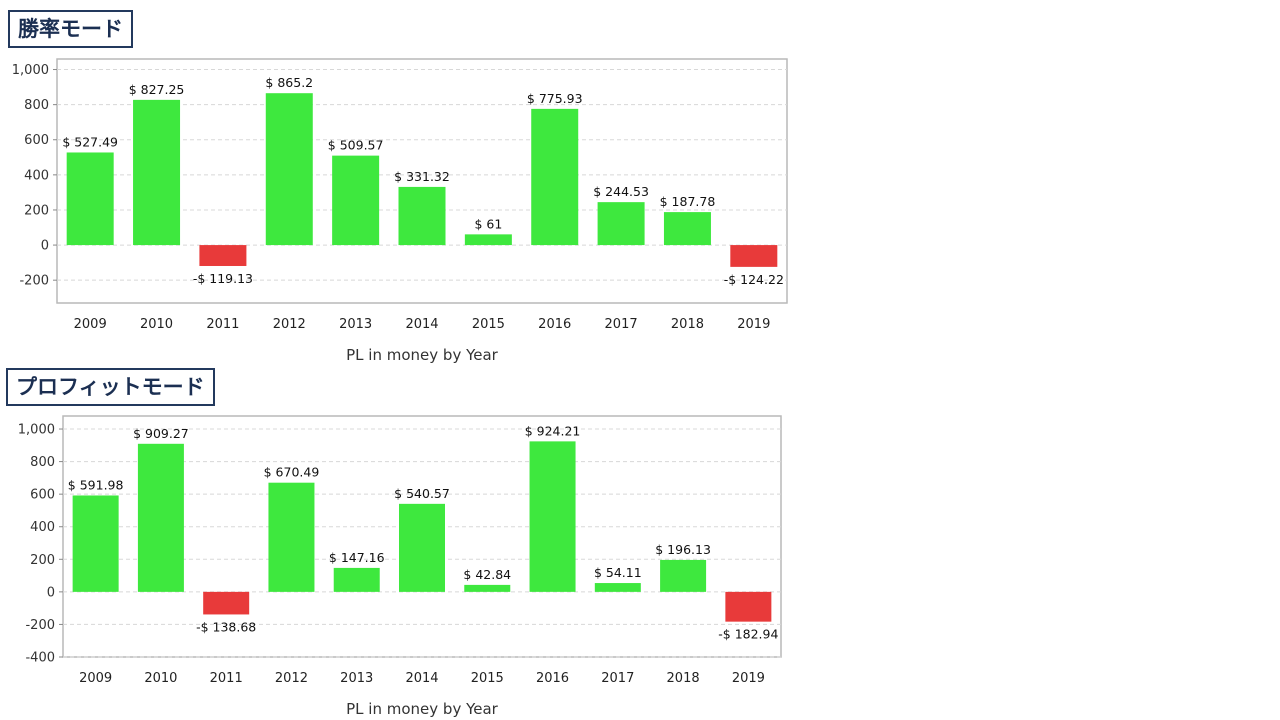 The image size is (1280, 720). What do you see at coordinates (90, 141) in the screenshot?
I see `data-label-2009: $ 527.49` at bounding box center [90, 141].